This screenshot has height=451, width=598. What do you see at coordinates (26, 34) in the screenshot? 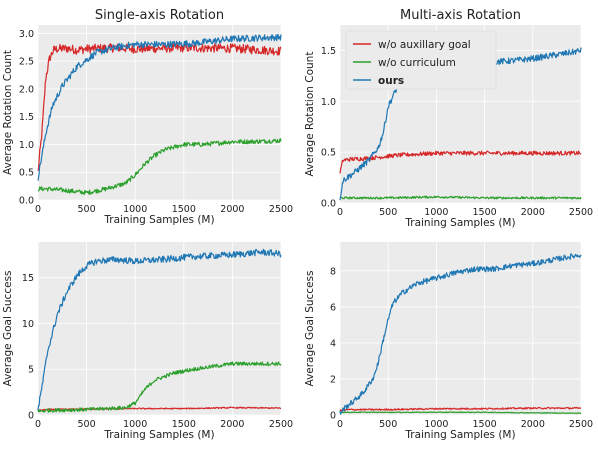
I see `y-tick-label: 3.0` at bounding box center [26, 34].